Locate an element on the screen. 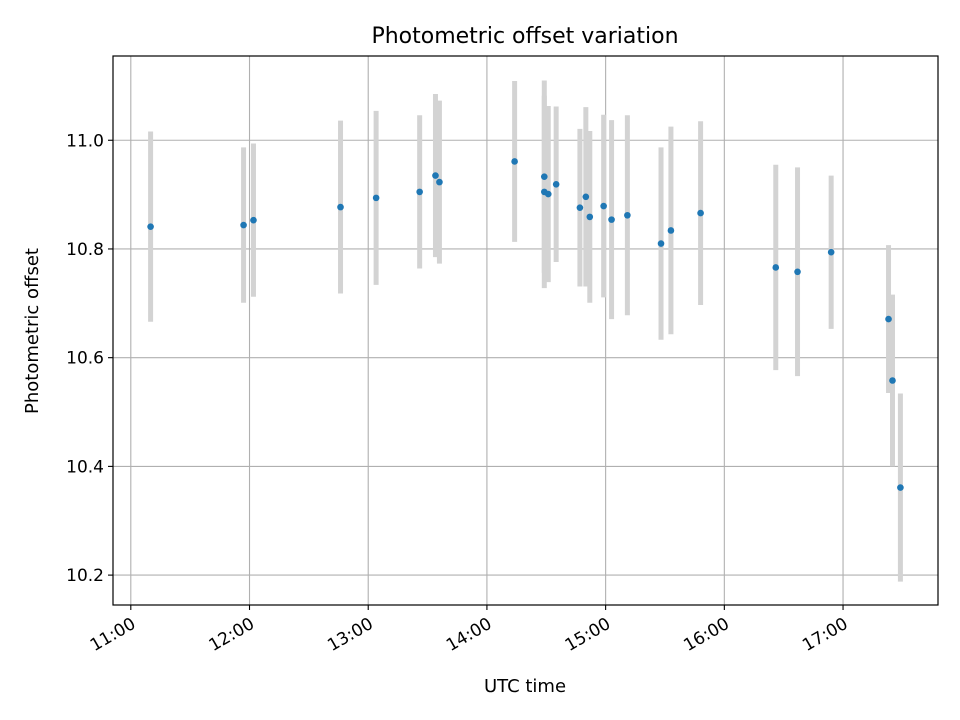  y-tick-label: 10.4 is located at coordinates (85, 467).